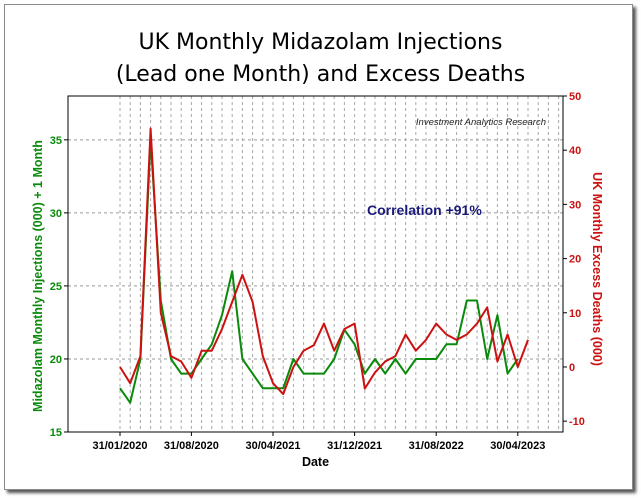 This screenshot has width=641, height=498. Describe the element at coordinates (119, 446) in the screenshot. I see `x-tick-label: 31/01/2020` at that location.